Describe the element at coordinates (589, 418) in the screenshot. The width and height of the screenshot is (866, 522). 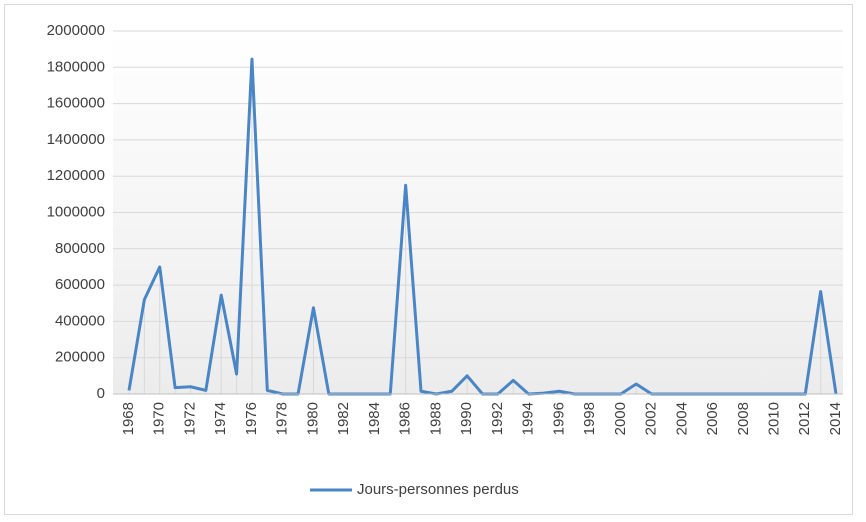
I see `x-tick-label: 1998` at that location.